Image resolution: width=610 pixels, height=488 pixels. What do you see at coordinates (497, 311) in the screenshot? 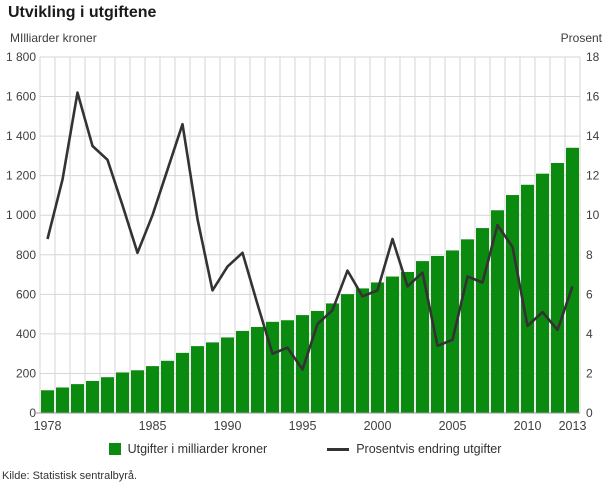
I see `bar-2008` at bounding box center [497, 311].